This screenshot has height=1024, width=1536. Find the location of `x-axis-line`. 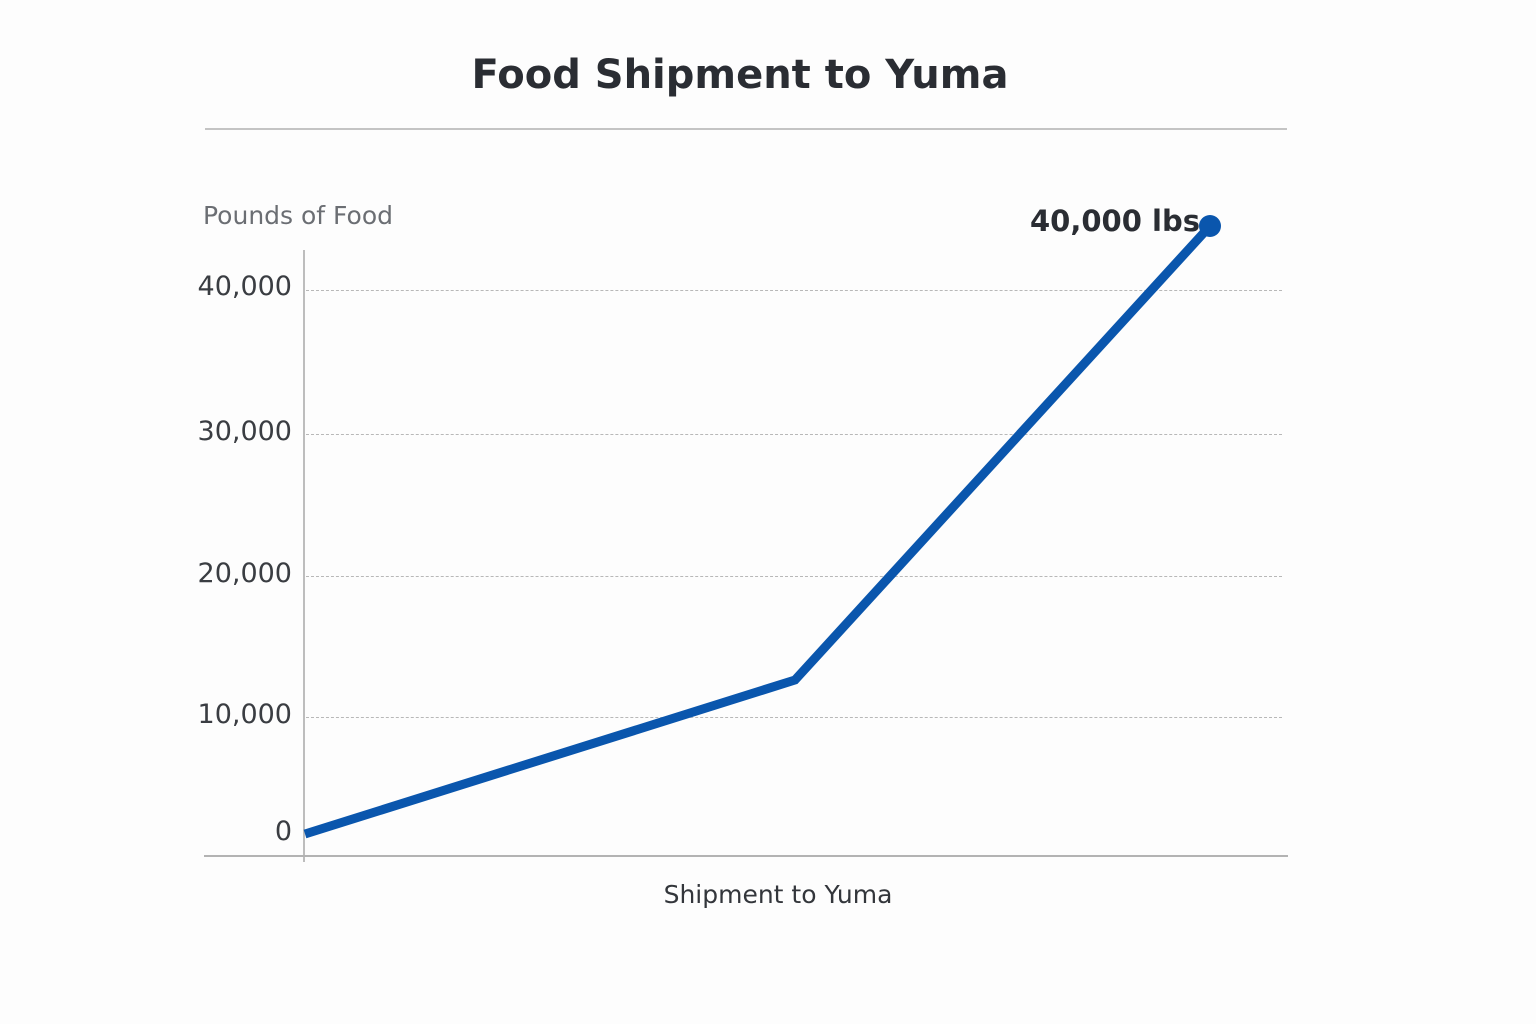

x-axis-line is located at coordinates (746, 856).